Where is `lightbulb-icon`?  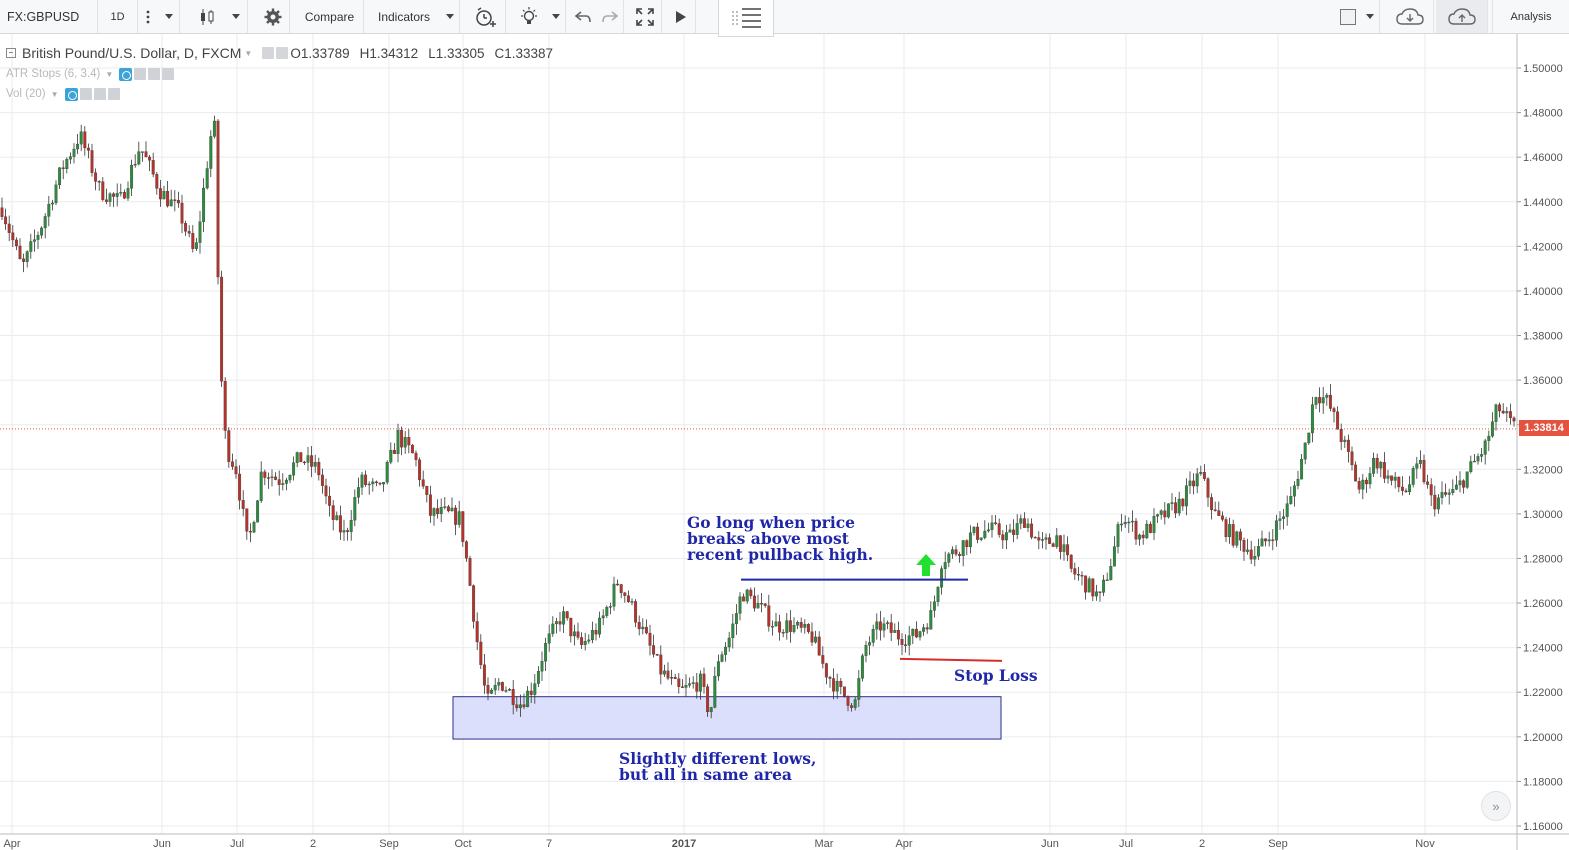 lightbulb-icon is located at coordinates (529, 16).